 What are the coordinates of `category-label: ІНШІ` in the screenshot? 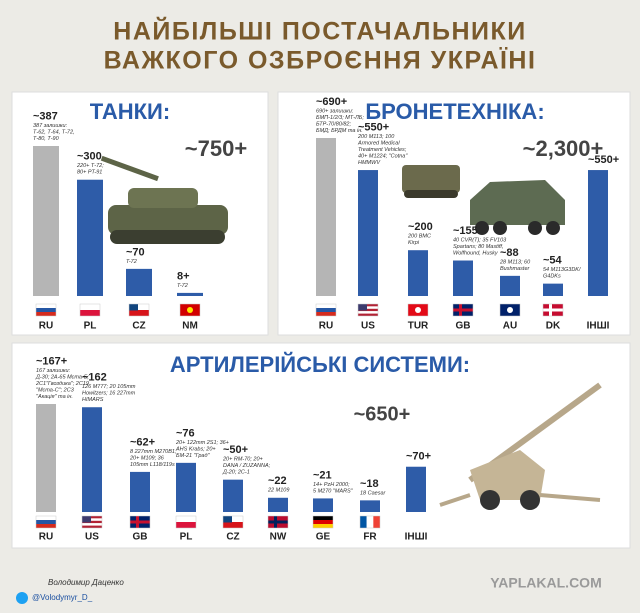 It's located at (598, 326).